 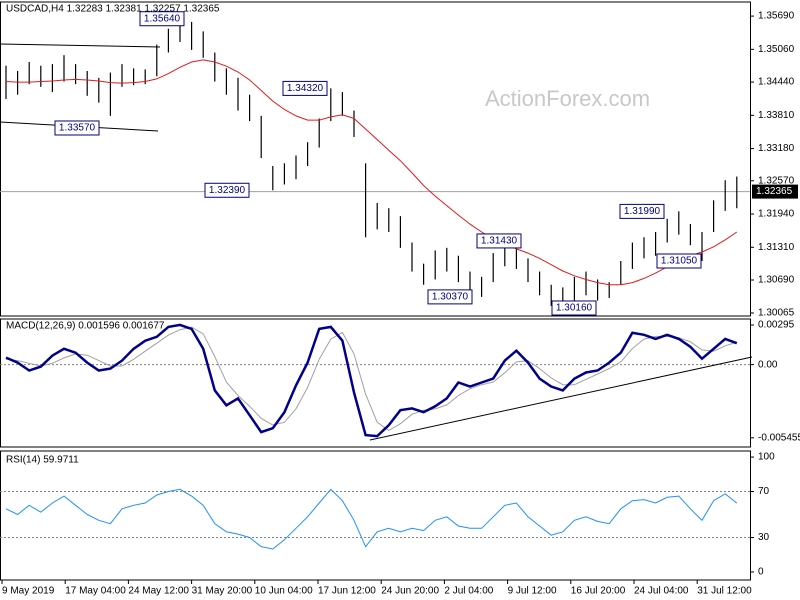 I want to click on y-tick-label: 1.34440, so click(x=776, y=82).